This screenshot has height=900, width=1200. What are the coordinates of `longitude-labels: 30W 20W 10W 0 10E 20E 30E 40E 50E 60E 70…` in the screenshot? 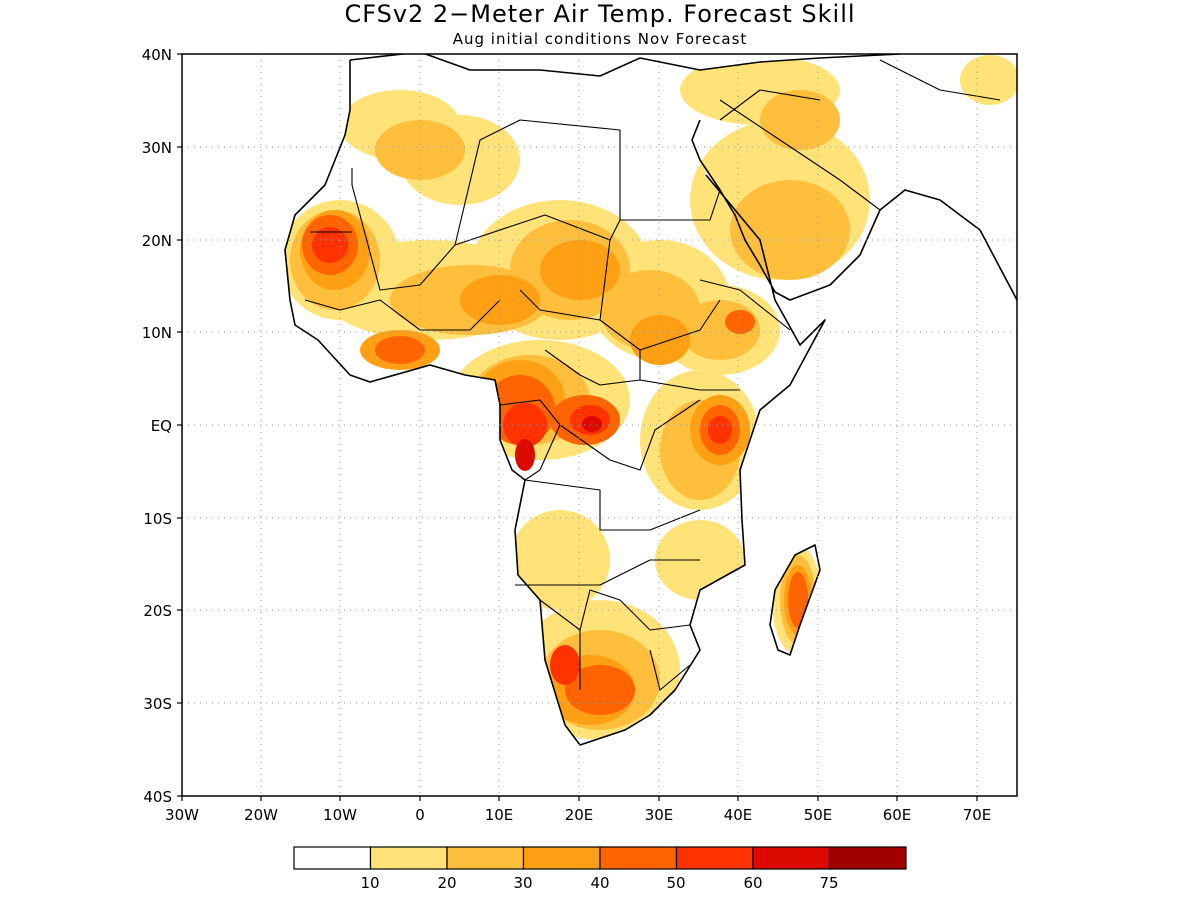 It's located at (578, 815).